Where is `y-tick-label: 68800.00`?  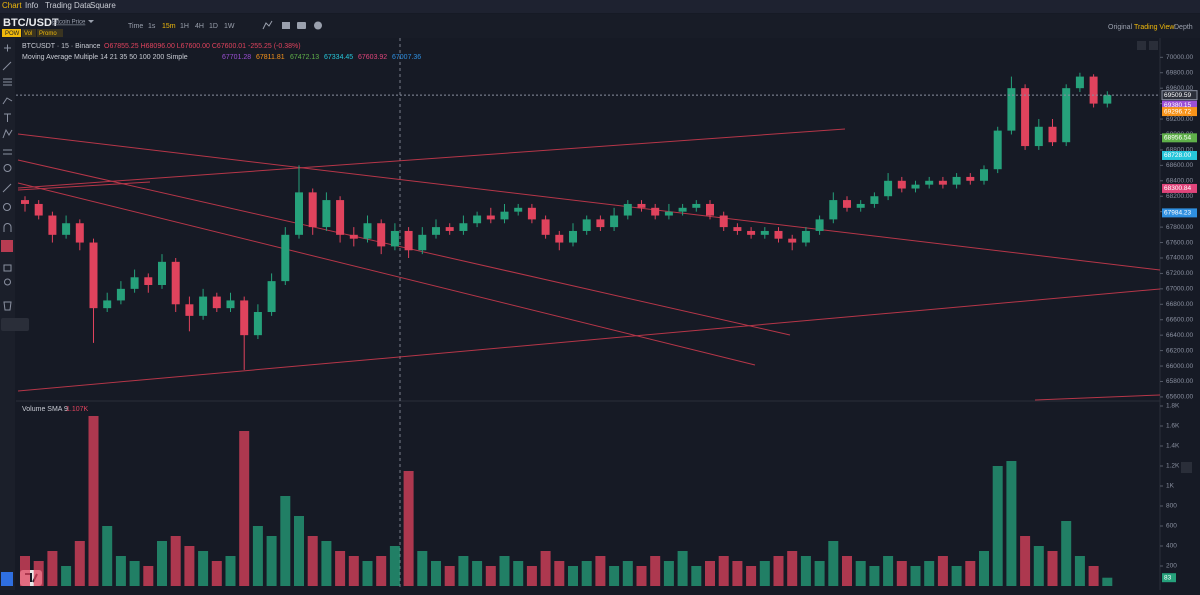
y-tick-label: 68800.00 is located at coordinates (1179, 150).